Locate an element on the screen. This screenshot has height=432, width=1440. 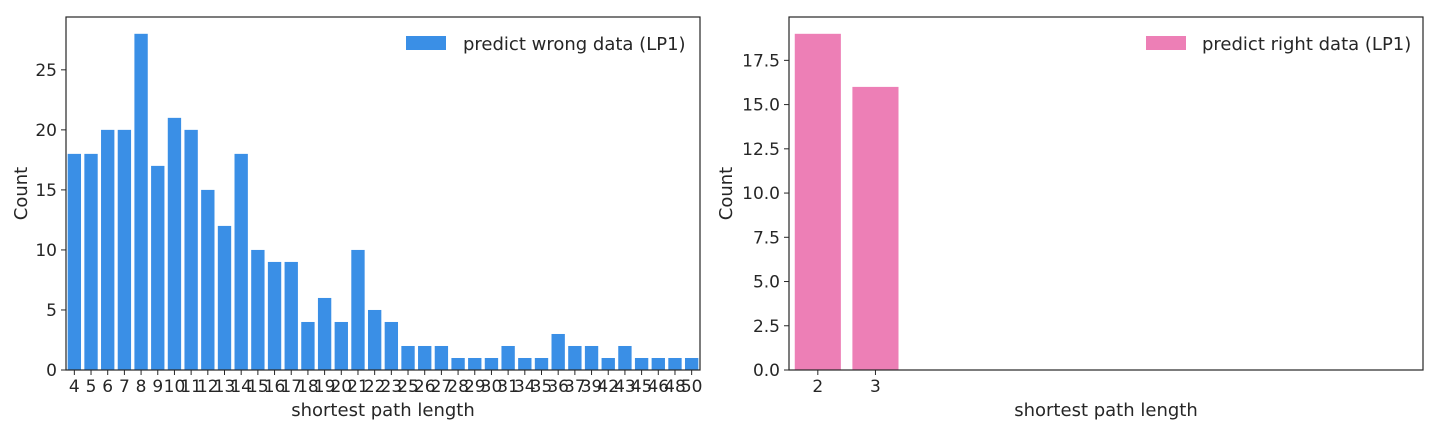
left-y-tick-label: 20 is located at coordinates (46, 131).